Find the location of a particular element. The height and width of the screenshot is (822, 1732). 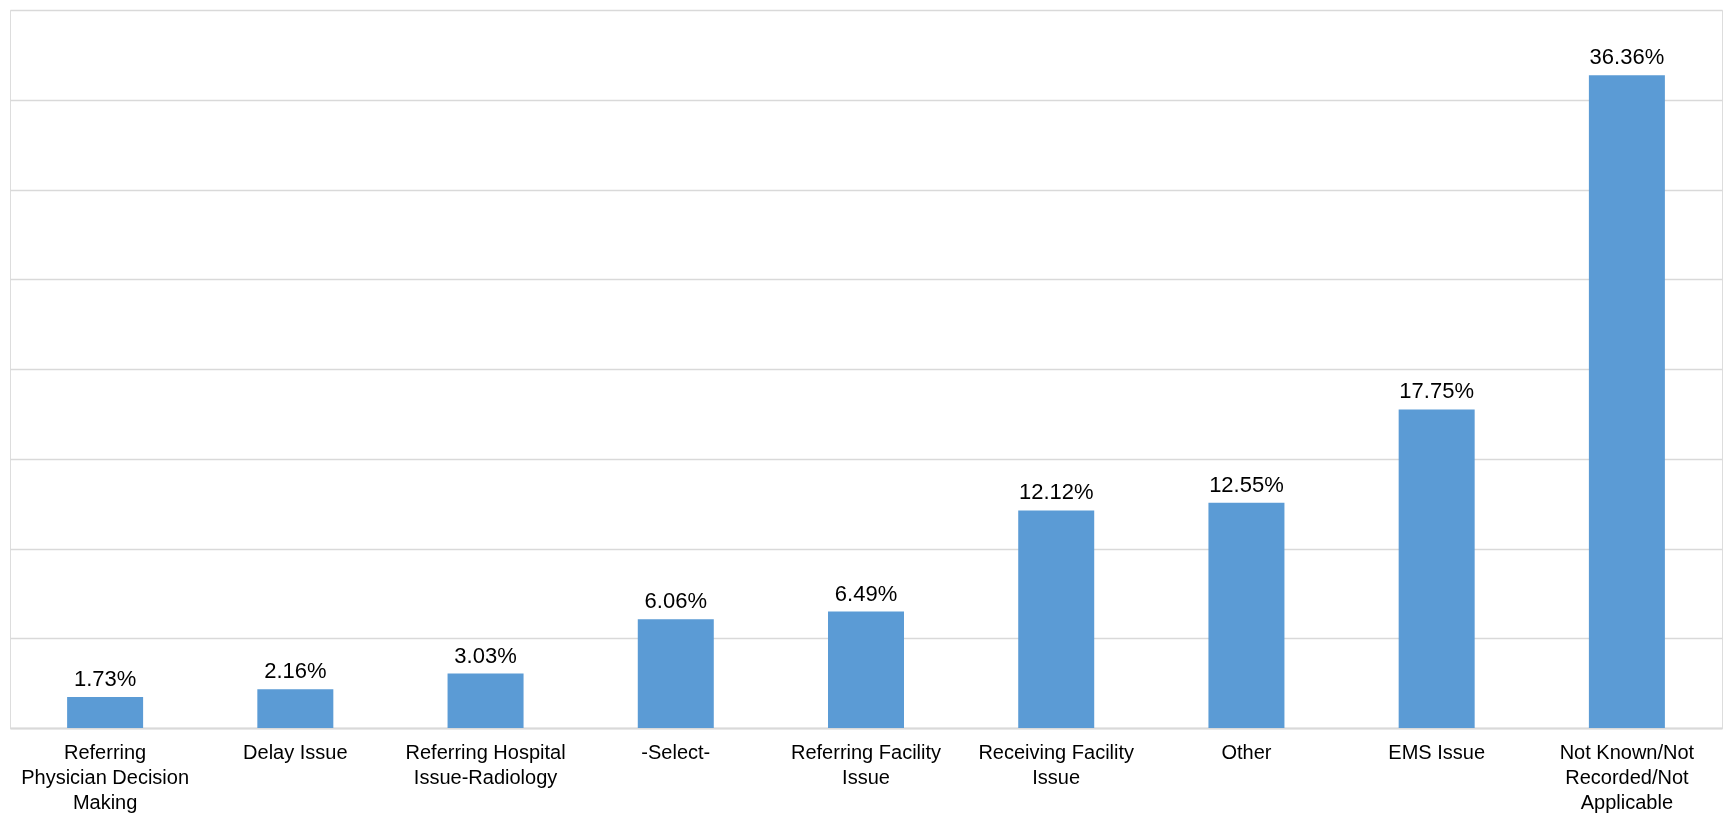

x-tick-label: EMS Issue is located at coordinates (1437, 751).